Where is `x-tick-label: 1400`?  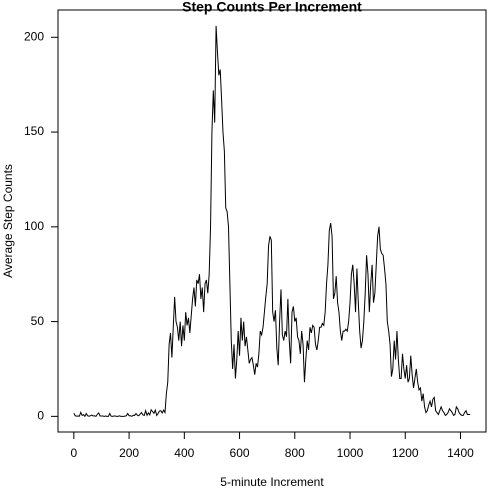 x-tick-label: 1400 is located at coordinates (460, 453).